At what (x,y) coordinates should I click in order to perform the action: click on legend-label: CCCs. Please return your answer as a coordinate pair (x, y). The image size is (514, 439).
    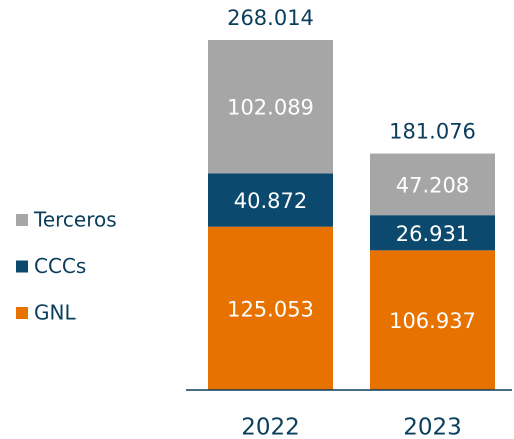
    Looking at the image, I should click on (60, 266).